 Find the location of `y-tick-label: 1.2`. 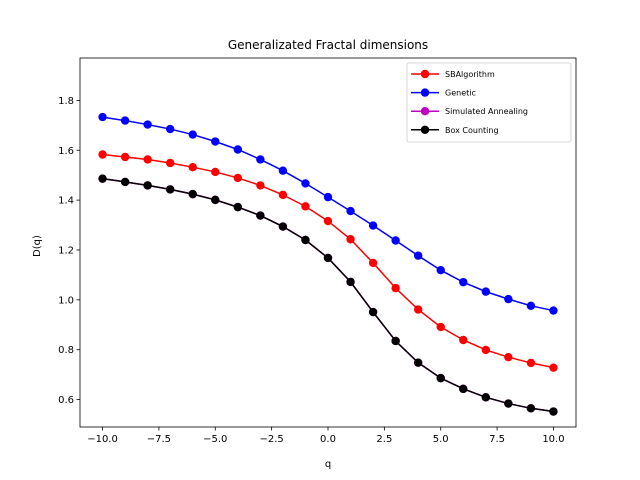

y-tick-label: 1.2 is located at coordinates (66, 250).